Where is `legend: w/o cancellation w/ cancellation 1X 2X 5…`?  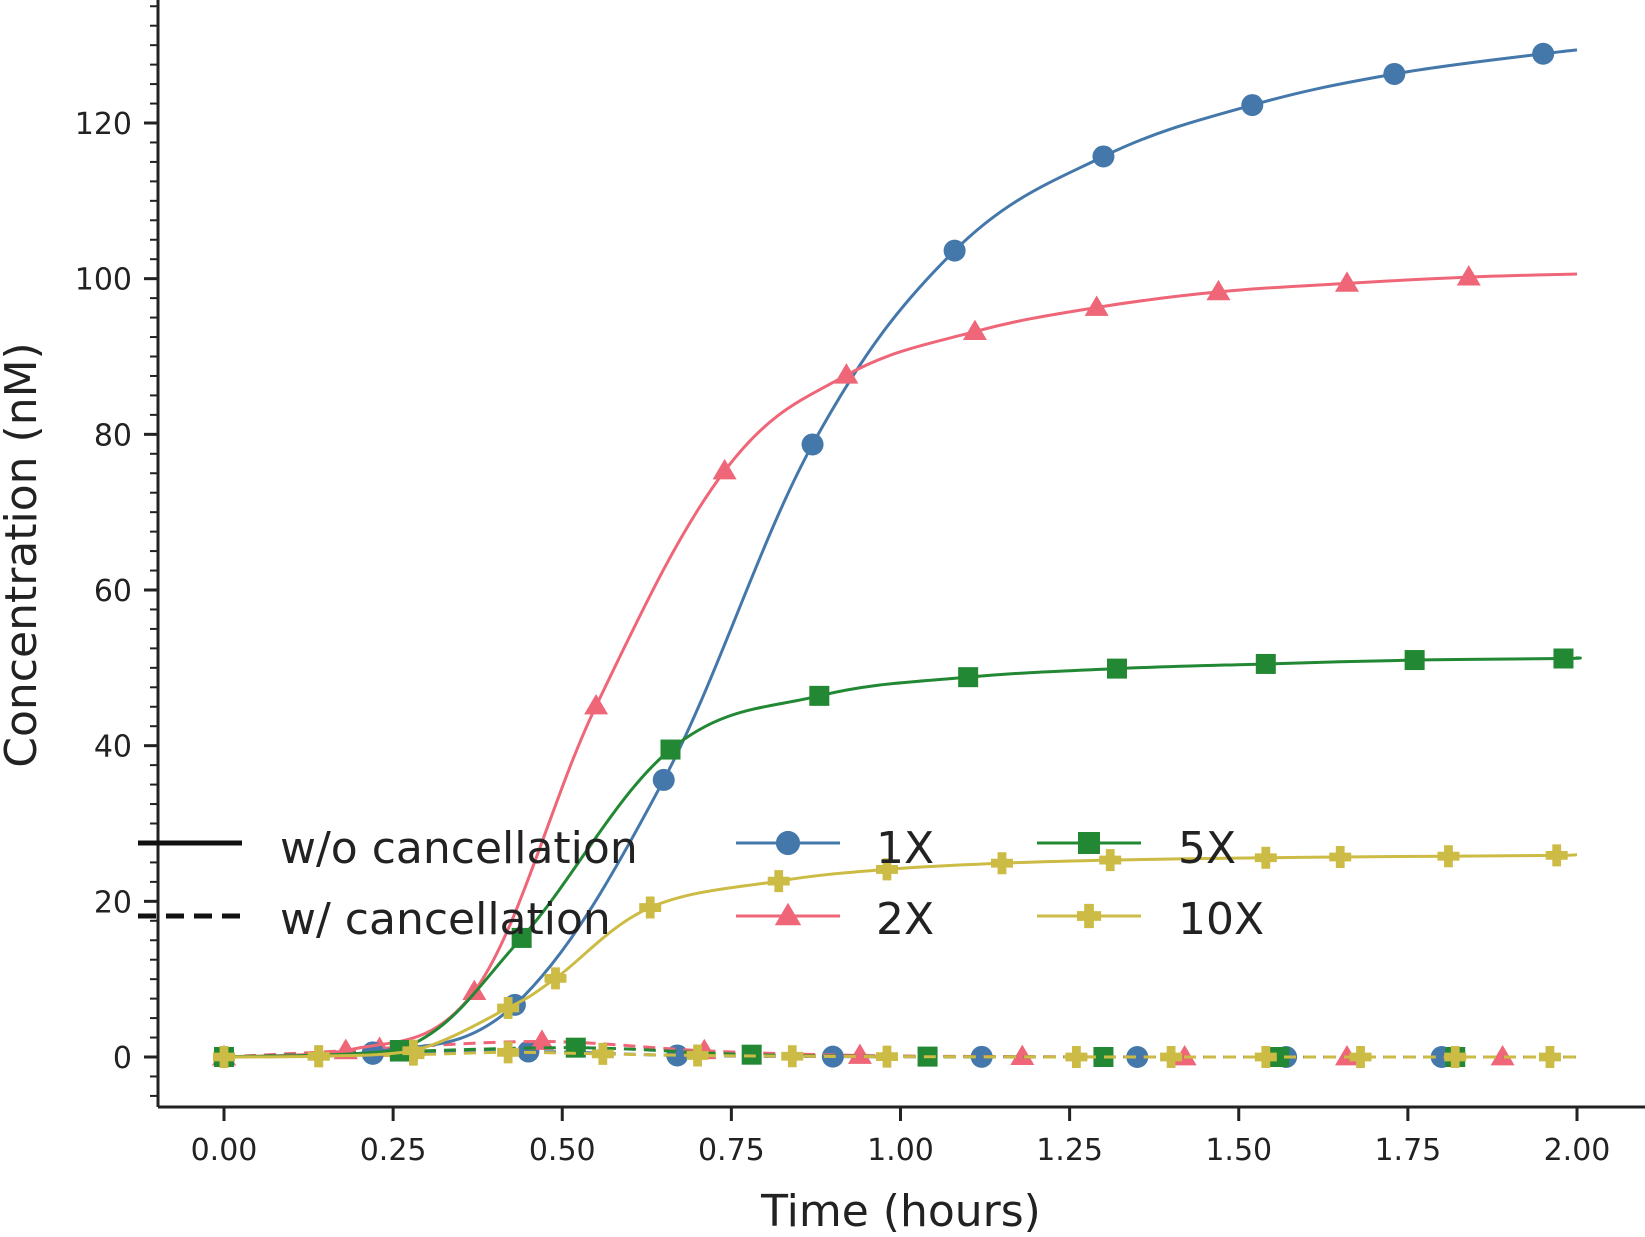
legend: w/o cancellation w/ cancellation 1X 2X 5… is located at coordinates (701, 884).